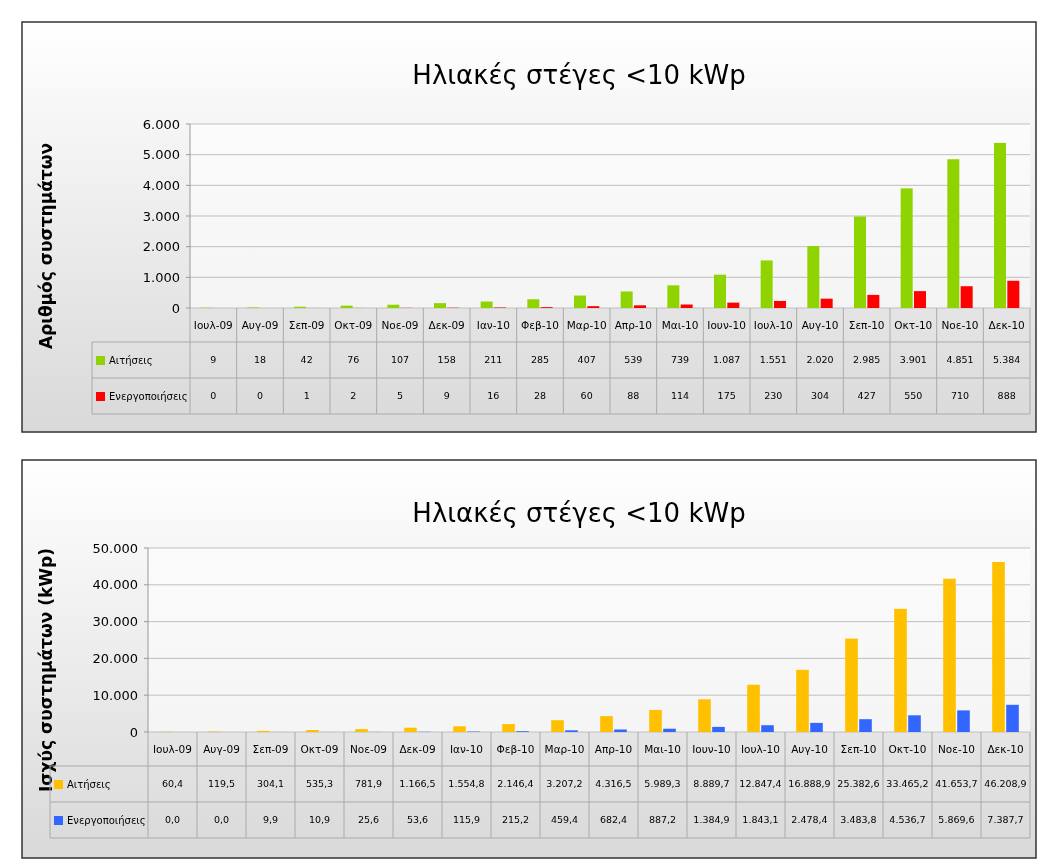  Describe the element at coordinates (867, 360) in the screenshot. I see `data-label: 2.985` at that location.